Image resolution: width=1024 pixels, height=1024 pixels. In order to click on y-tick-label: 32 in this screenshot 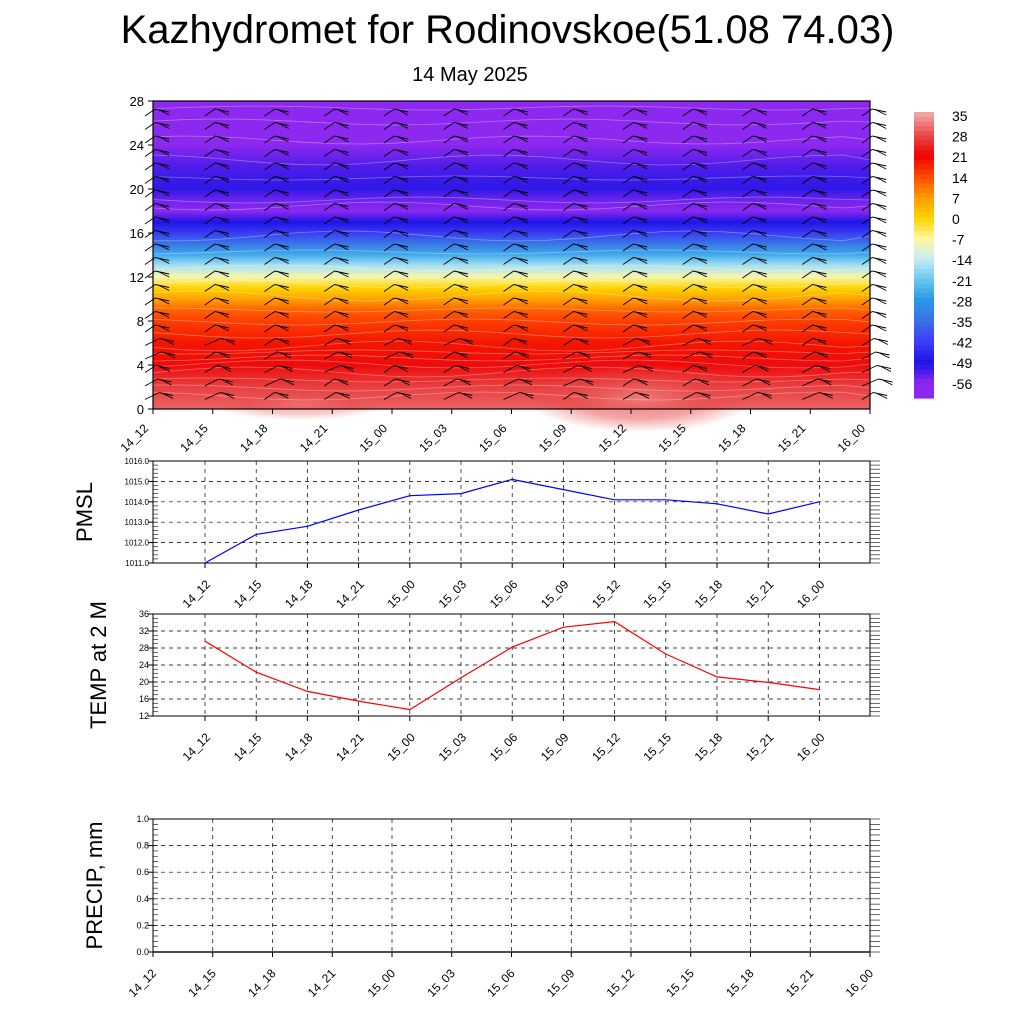, I will do `click(144, 631)`.